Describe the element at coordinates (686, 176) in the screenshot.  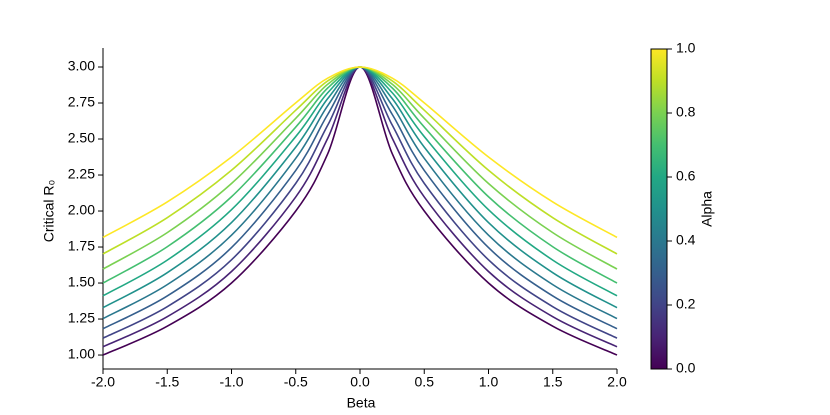
I see `colorbar-tick-label: 0.6` at that location.